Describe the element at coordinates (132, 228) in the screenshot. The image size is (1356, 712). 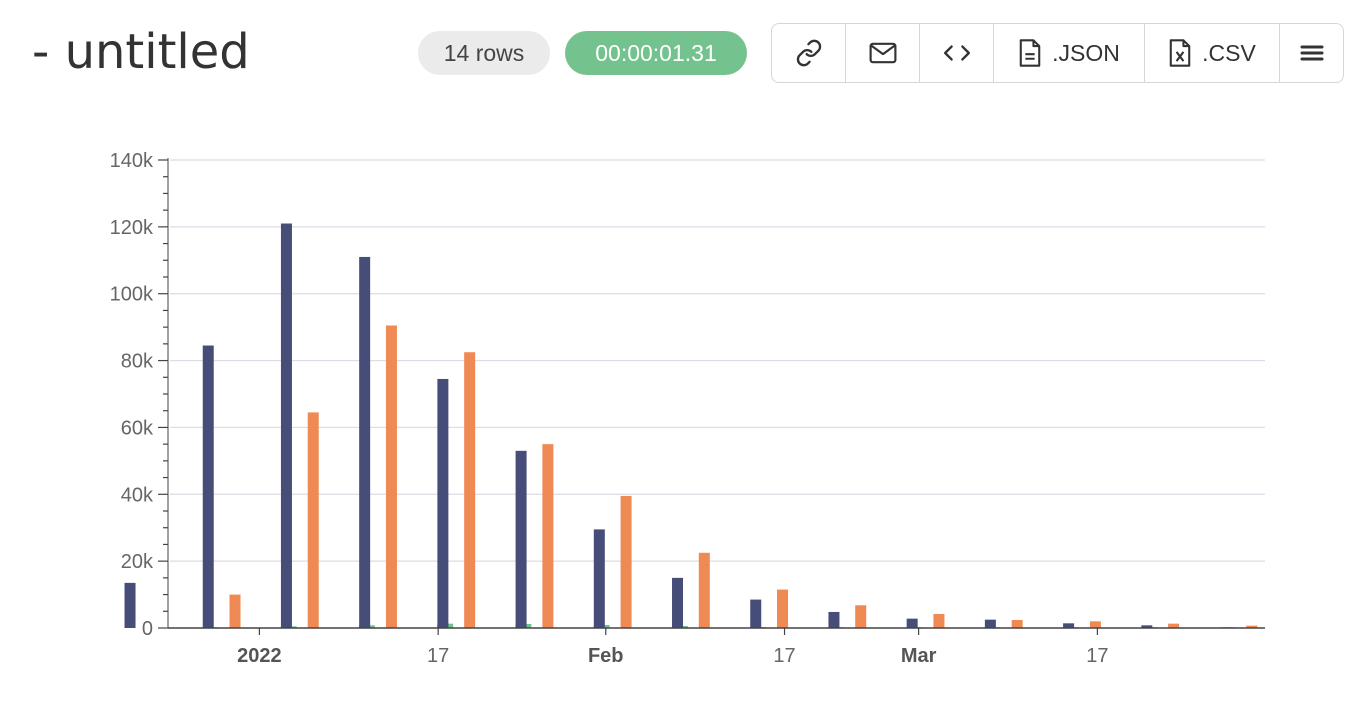
I see `y-tick-label: 120k` at that location.